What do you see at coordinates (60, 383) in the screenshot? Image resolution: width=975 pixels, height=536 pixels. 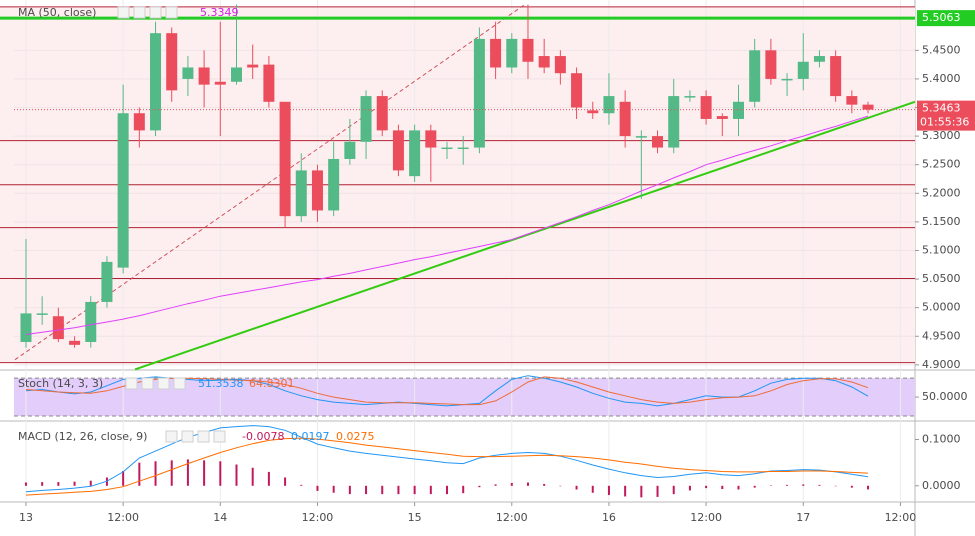 I see `indicator-title: Stoch (14, 3, 3)` at bounding box center [60, 383].